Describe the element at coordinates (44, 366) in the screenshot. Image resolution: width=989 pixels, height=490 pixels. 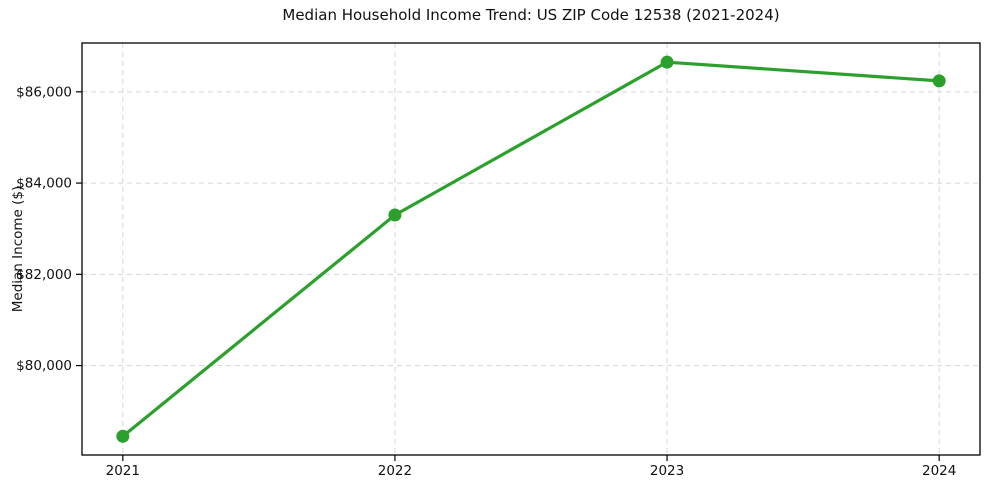
I see `y-tick-label: $80,000` at that location.